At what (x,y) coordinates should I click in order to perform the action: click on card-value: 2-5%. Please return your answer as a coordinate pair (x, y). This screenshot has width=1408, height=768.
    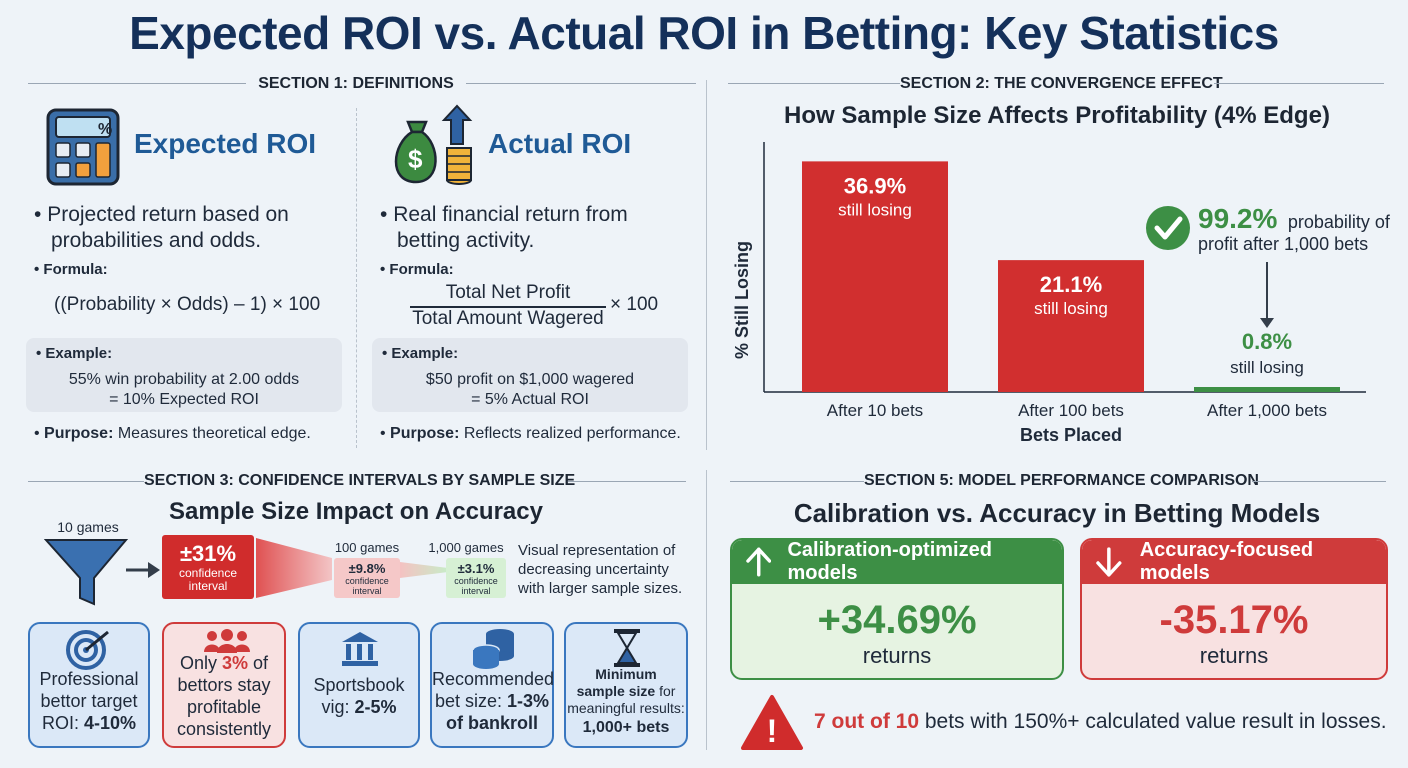
    Looking at the image, I should click on (375, 707).